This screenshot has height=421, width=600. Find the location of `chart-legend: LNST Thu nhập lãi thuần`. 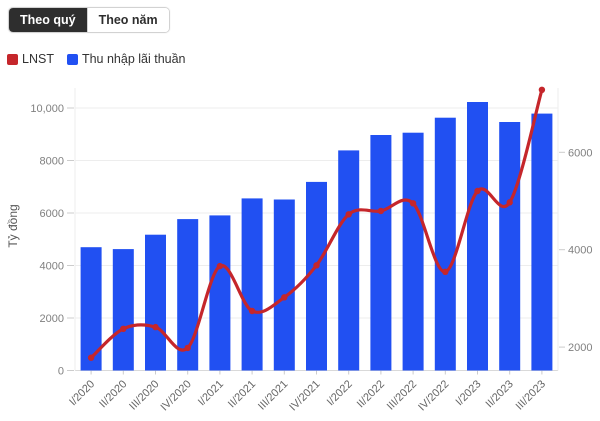

chart-legend: LNST Thu nhập lãi thuần is located at coordinates (96, 59).